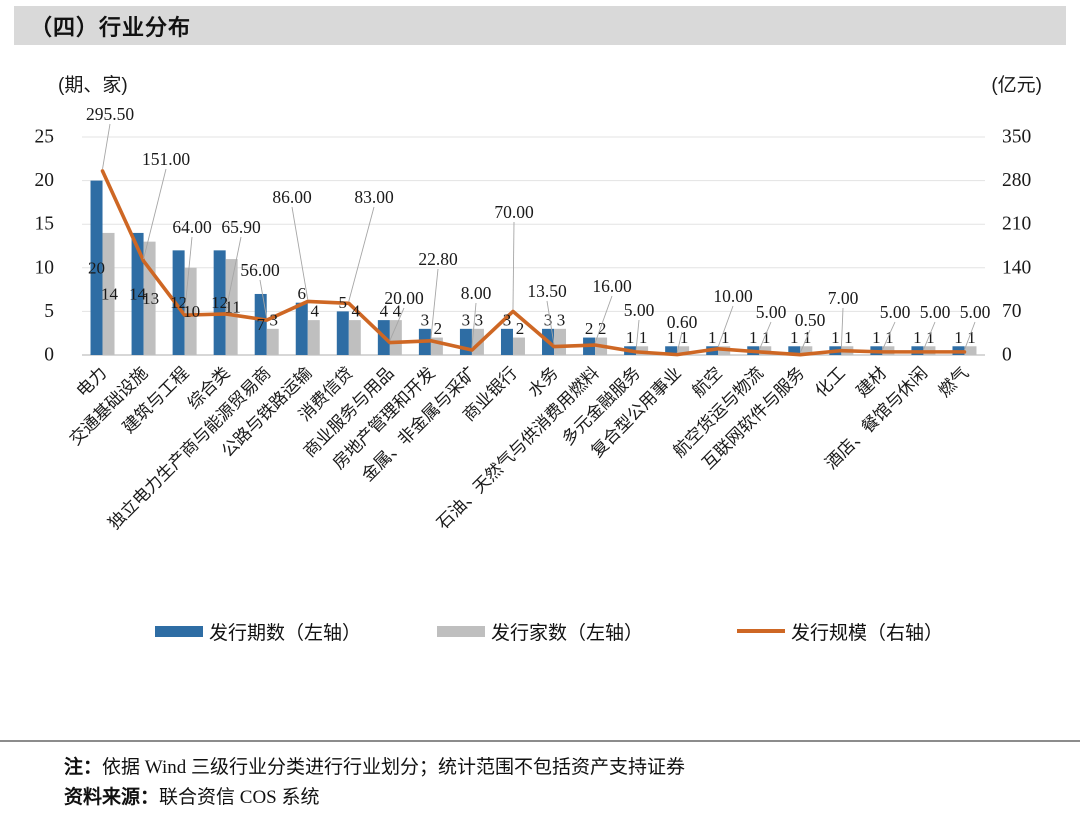 The image size is (1080, 813). I want to click on issue-count-swatch-icon, so click(179, 631).